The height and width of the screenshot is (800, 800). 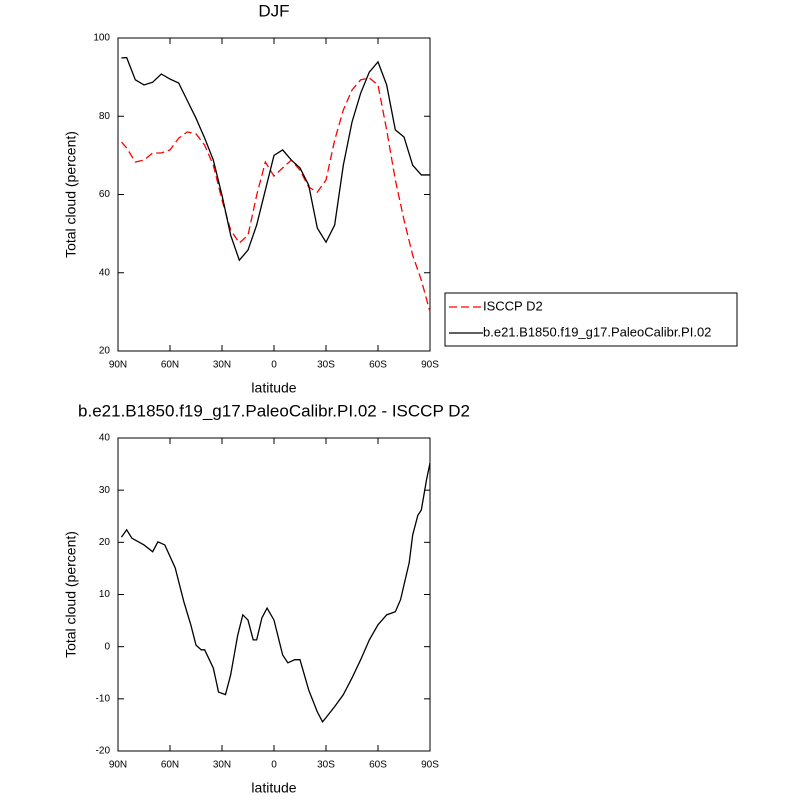 I want to click on y-tick-label: 30, so click(x=105, y=490).